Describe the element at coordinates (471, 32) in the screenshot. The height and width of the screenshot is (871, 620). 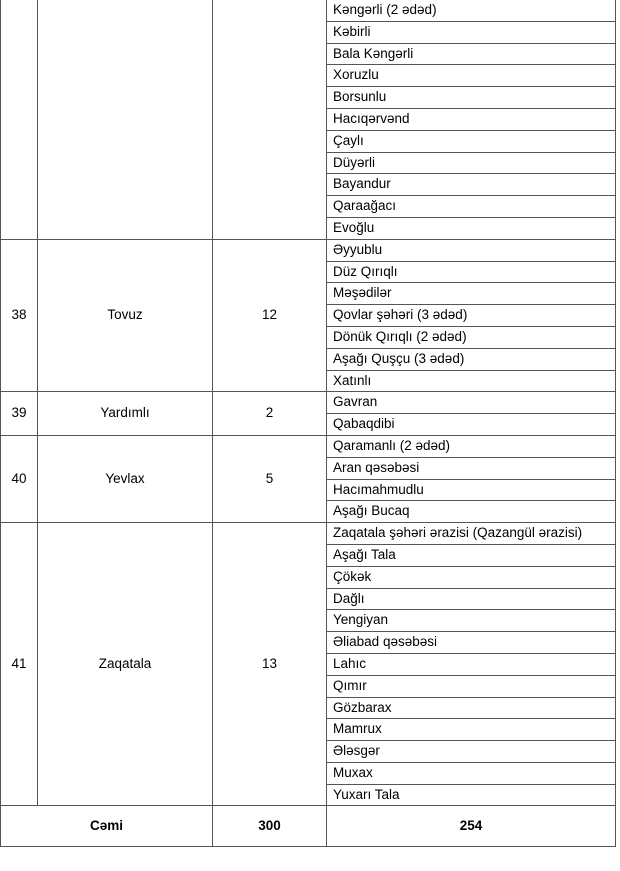
I see `village-name: Kəbirli` at that location.